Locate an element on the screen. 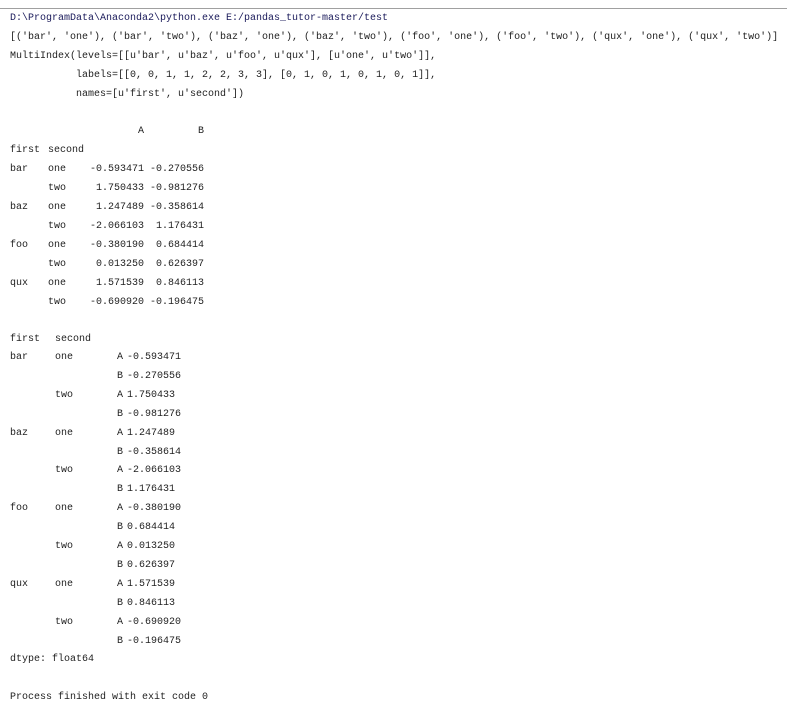 Image resolution: width=787 pixels, height=718 pixels. exit-message: Process finished with exit code 0 is located at coordinates (109, 697).